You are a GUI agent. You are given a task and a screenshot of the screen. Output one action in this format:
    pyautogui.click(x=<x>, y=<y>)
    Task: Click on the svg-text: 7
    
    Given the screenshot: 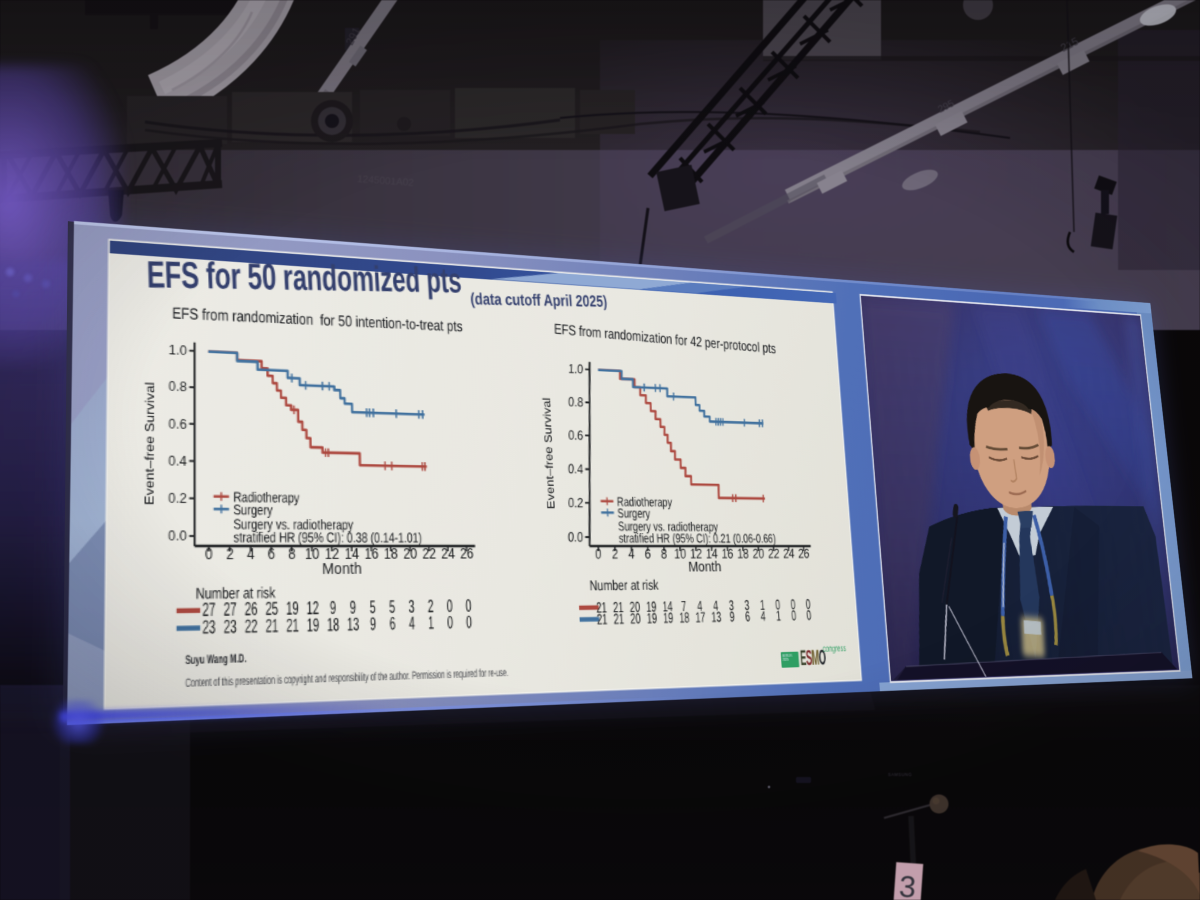 What is the action you would take?
    pyautogui.click(x=684, y=606)
    